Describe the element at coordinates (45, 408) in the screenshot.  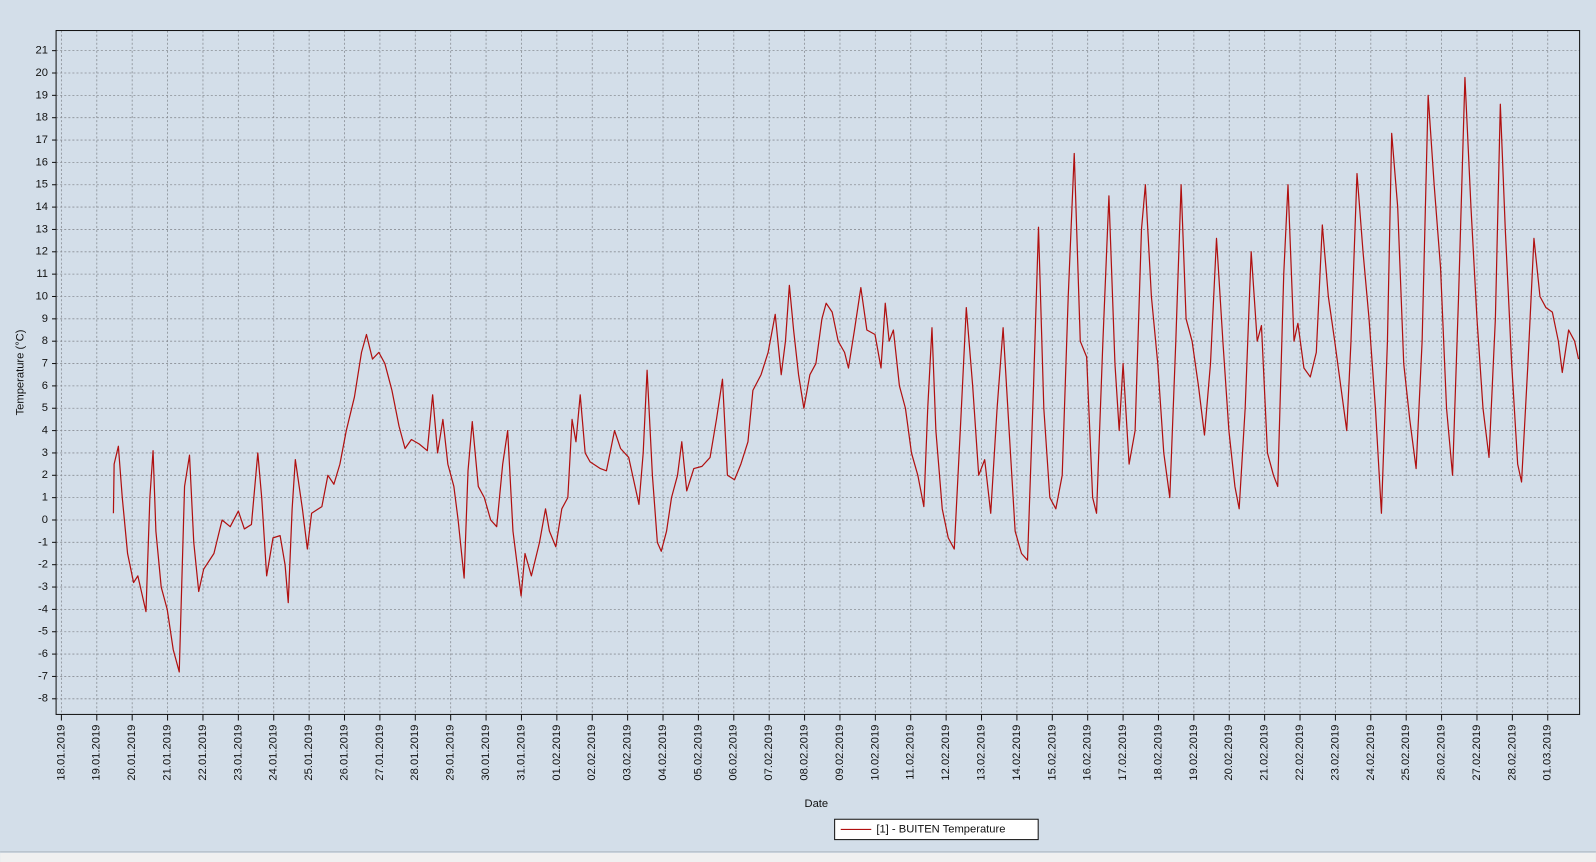
I see `y-tick-label: 5` at that location.